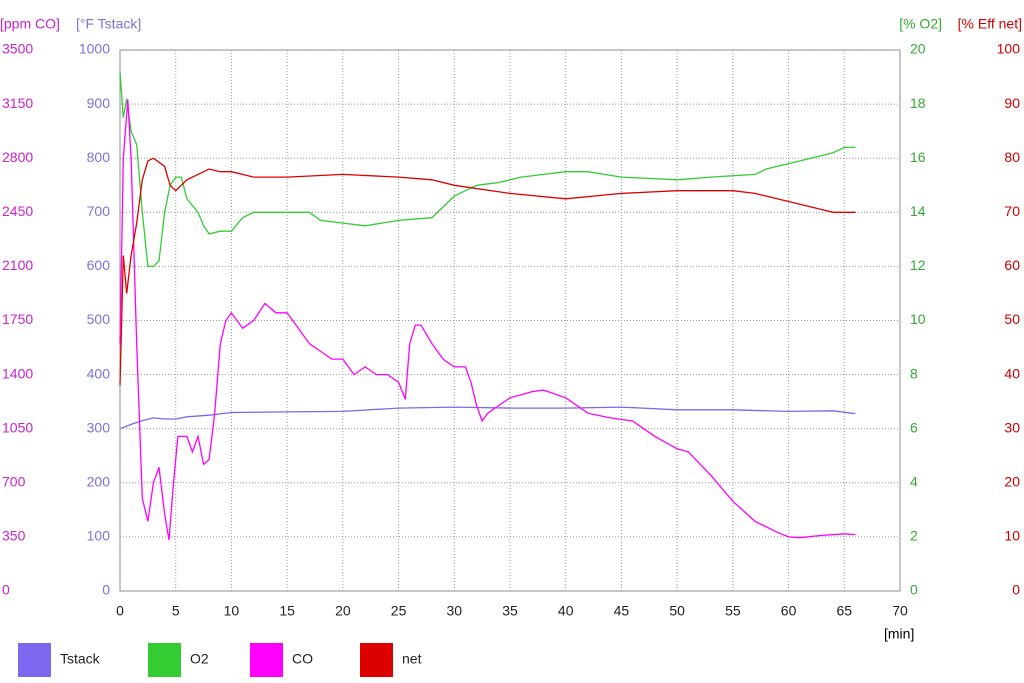  What do you see at coordinates (99, 427) in the screenshot?
I see `y-tick-label: 300` at bounding box center [99, 427].